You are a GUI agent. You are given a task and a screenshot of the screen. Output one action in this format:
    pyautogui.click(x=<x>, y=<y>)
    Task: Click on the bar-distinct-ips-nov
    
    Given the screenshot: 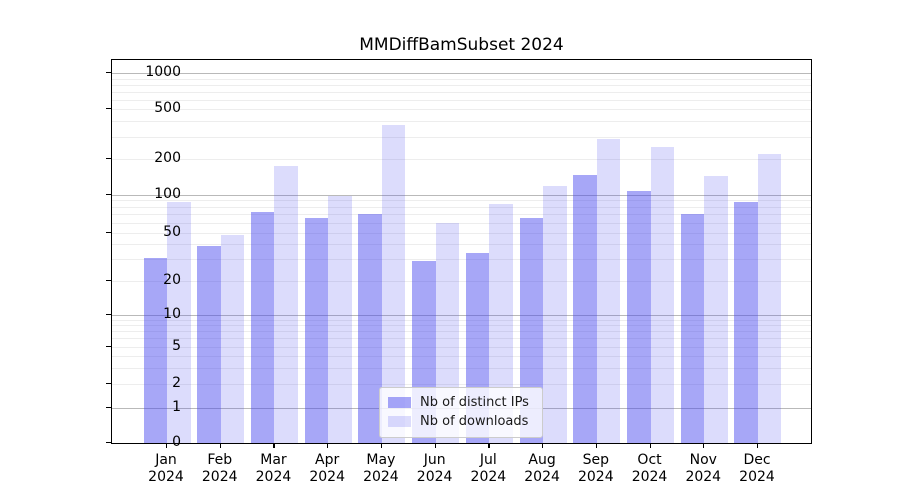 What is the action you would take?
    pyautogui.click(x=692, y=328)
    